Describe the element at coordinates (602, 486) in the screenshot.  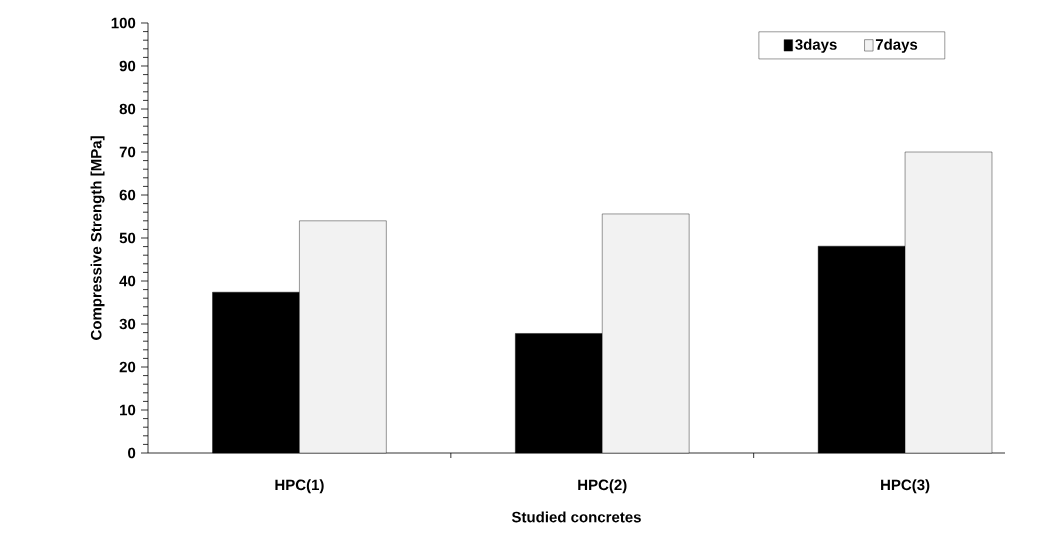
I see `x-tick-label: HPC(2)` at that location.